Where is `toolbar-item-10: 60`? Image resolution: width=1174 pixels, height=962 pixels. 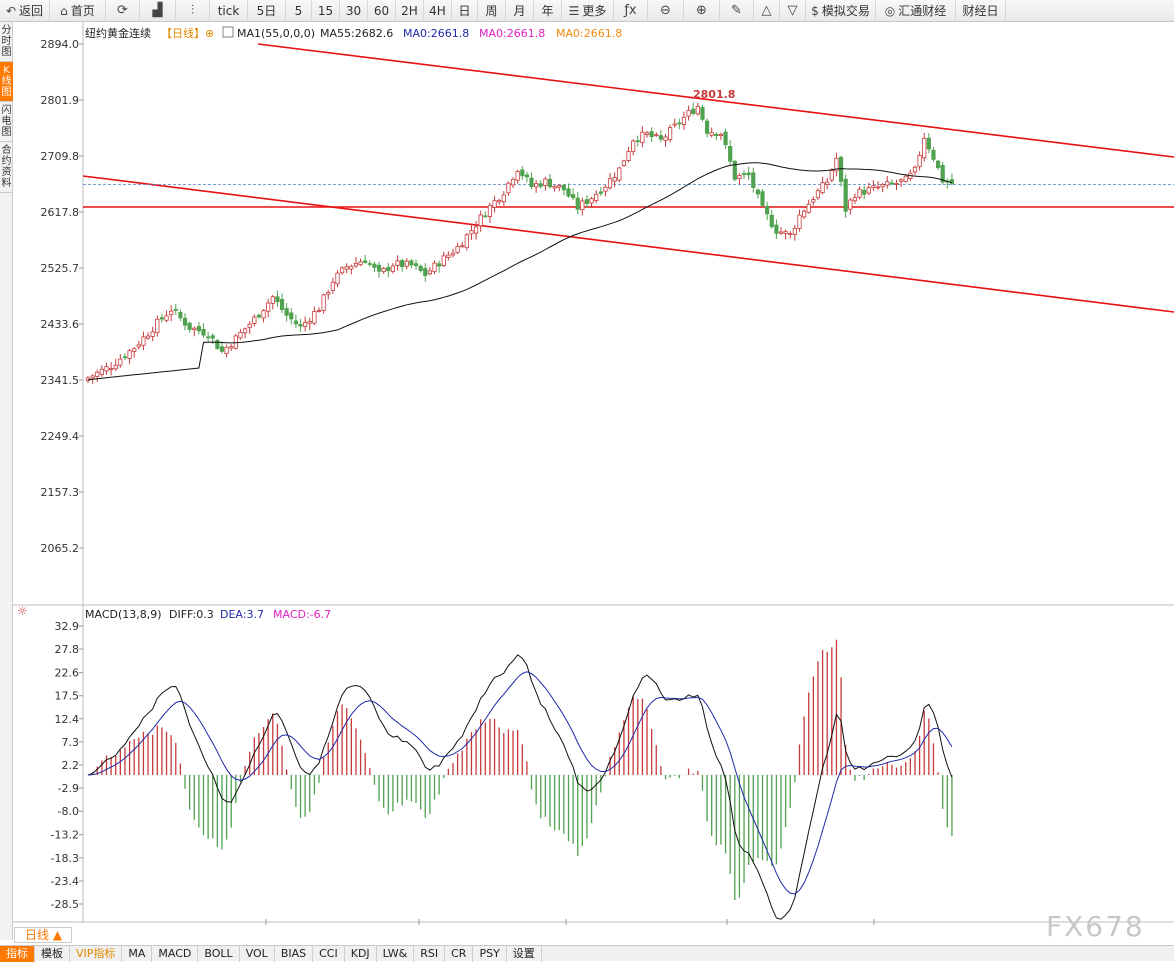
toolbar-item-10: 60 is located at coordinates (382, 10).